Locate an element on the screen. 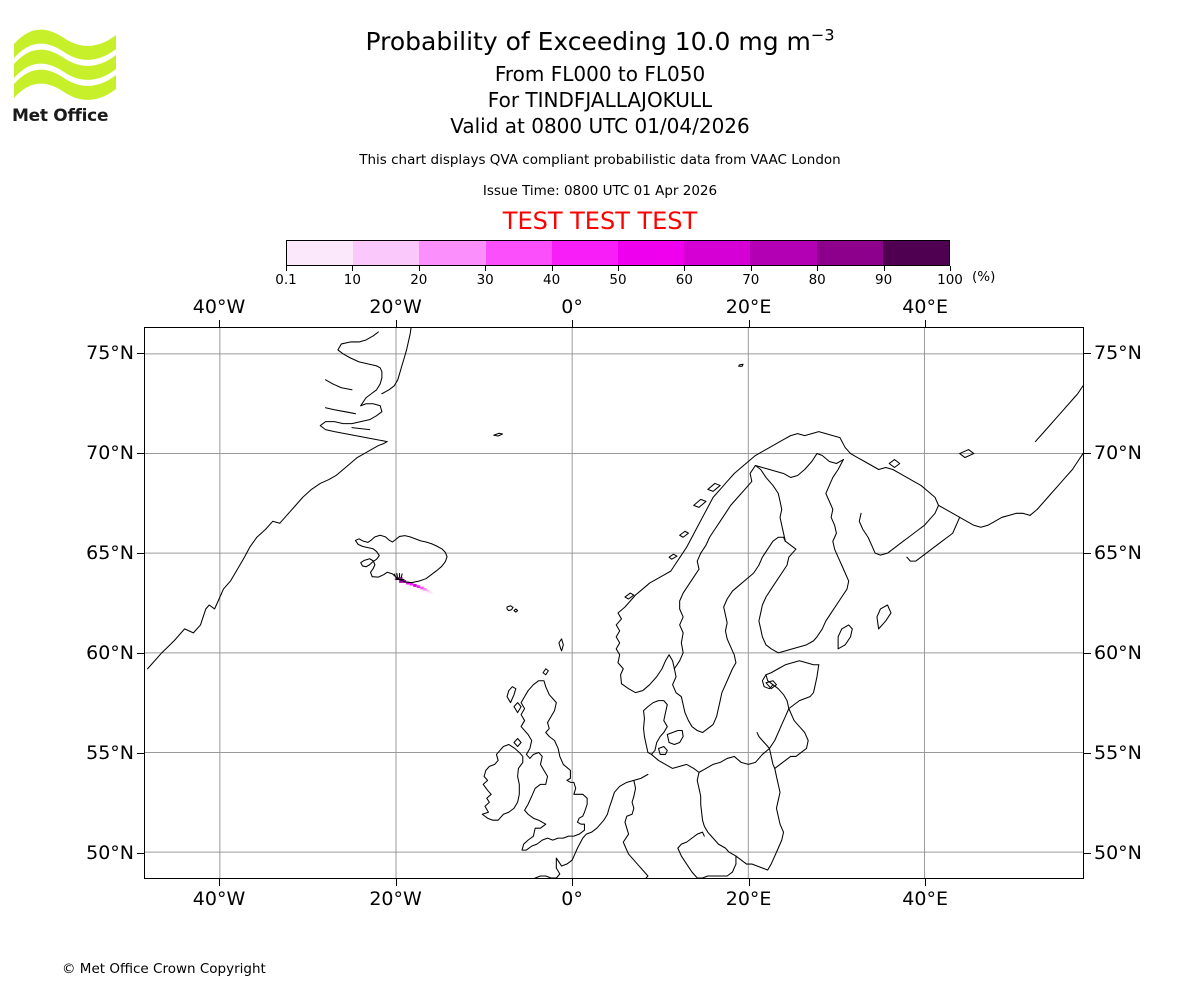 The width and height of the screenshot is (1200, 1000). flight-level-range: From FL000 to FL050 is located at coordinates (600, 74).